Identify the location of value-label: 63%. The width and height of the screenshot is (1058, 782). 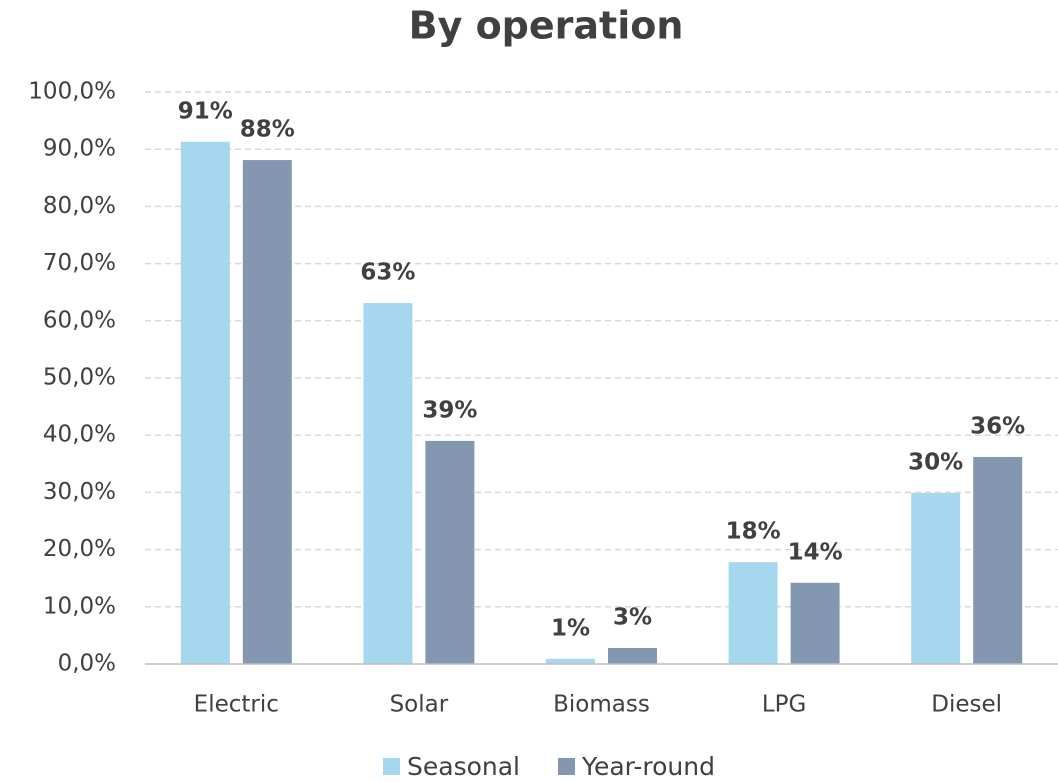
(387, 273).